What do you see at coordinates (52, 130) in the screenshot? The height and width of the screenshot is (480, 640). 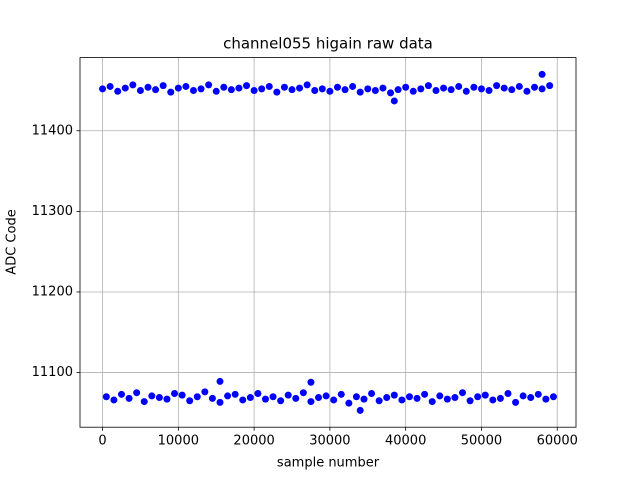 I see `y-tick-label: 11400` at bounding box center [52, 130].